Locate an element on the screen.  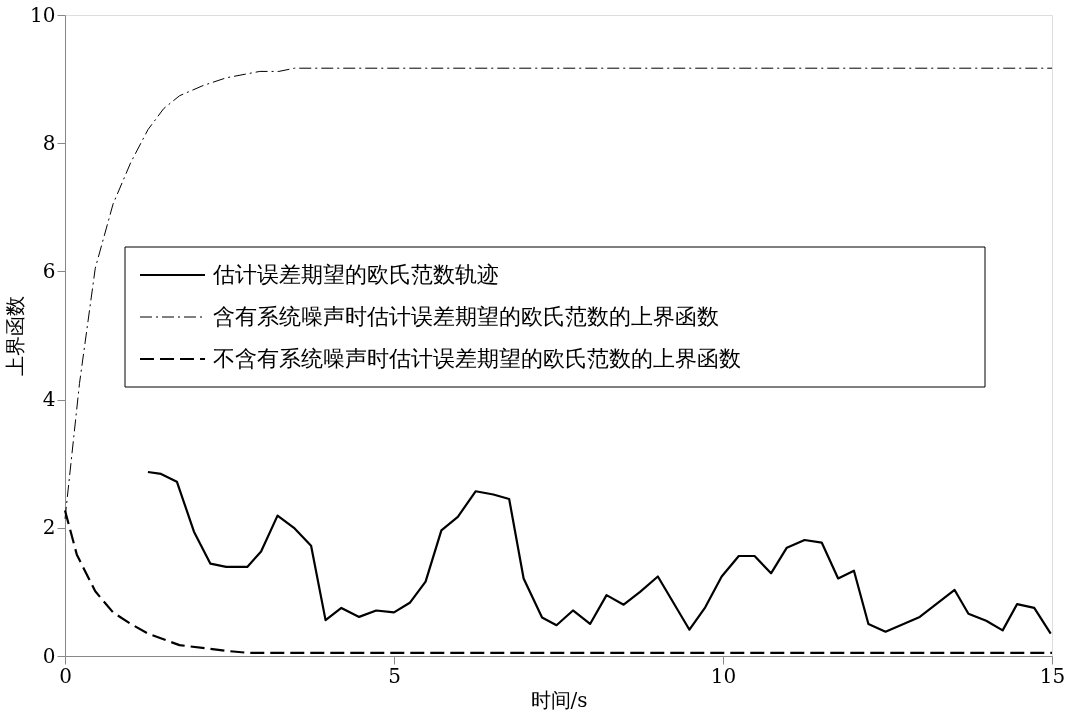
y-axis-title: 上界函数 is located at coordinates (15, 336).